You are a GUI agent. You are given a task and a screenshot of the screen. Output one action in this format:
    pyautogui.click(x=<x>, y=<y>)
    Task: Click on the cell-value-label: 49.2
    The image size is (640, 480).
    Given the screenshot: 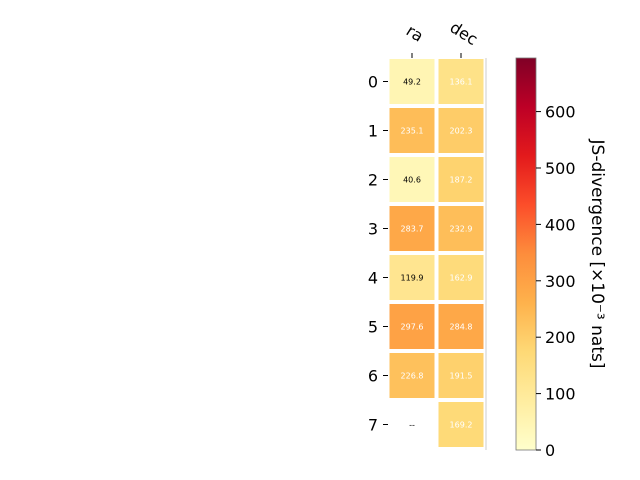 What is the action you would take?
    pyautogui.click(x=412, y=82)
    